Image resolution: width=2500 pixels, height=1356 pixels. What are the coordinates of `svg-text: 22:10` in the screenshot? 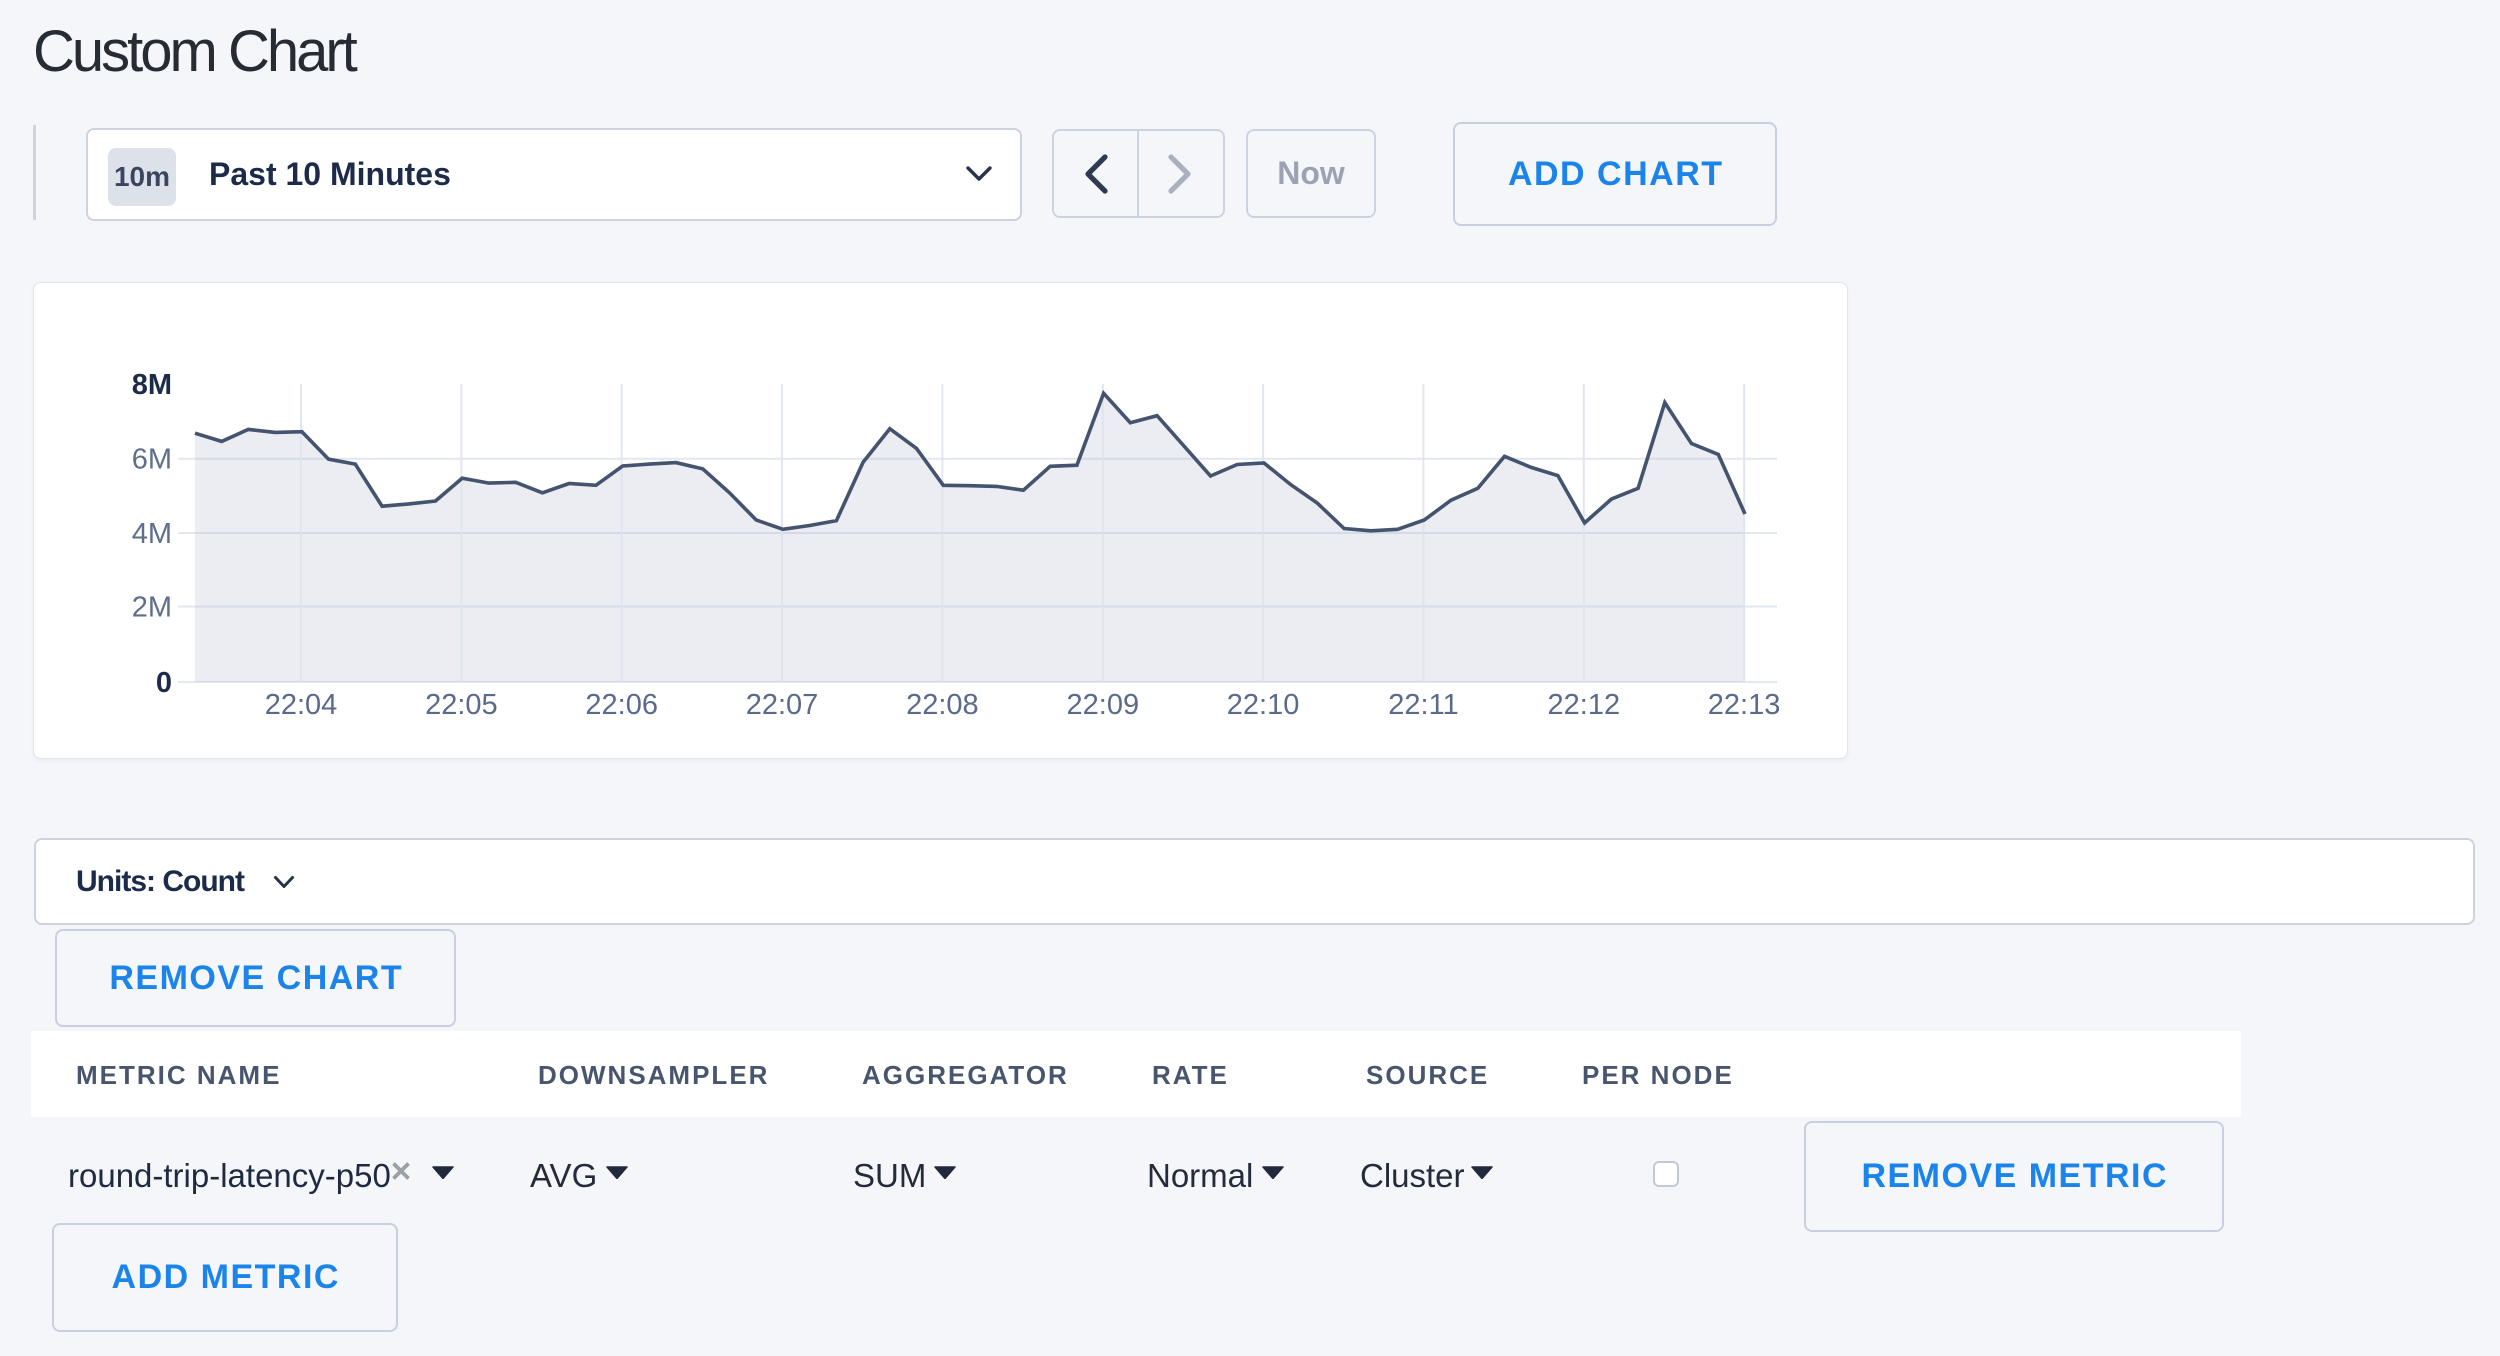 It's located at (1263, 705).